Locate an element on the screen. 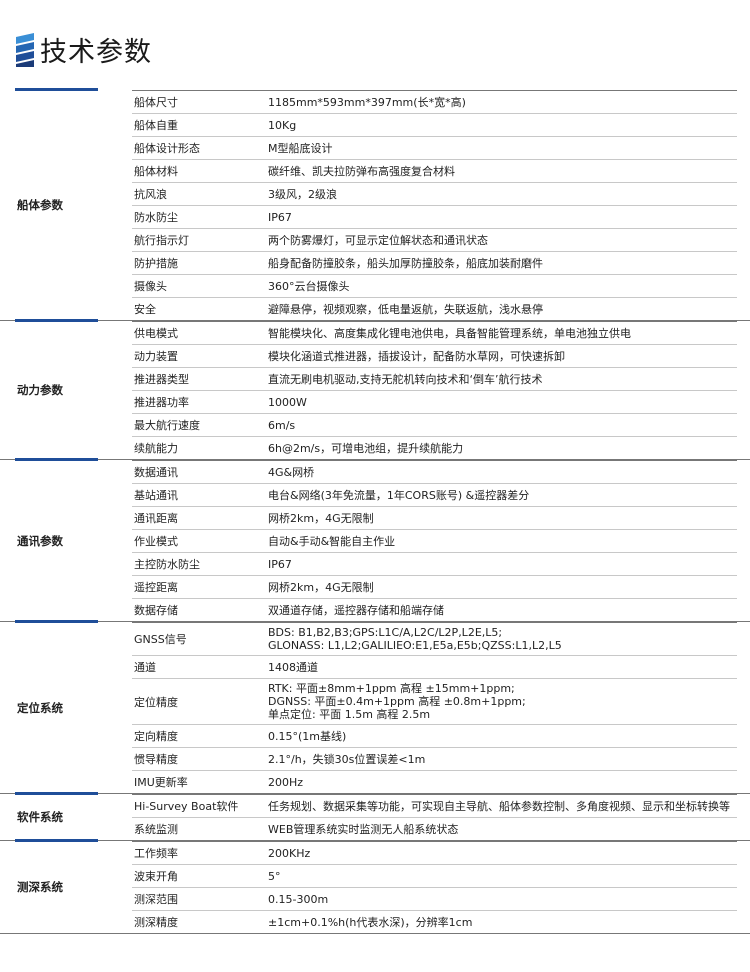 This screenshot has width=750, height=972. table-row: 通道 1408通道 is located at coordinates (434, 667).